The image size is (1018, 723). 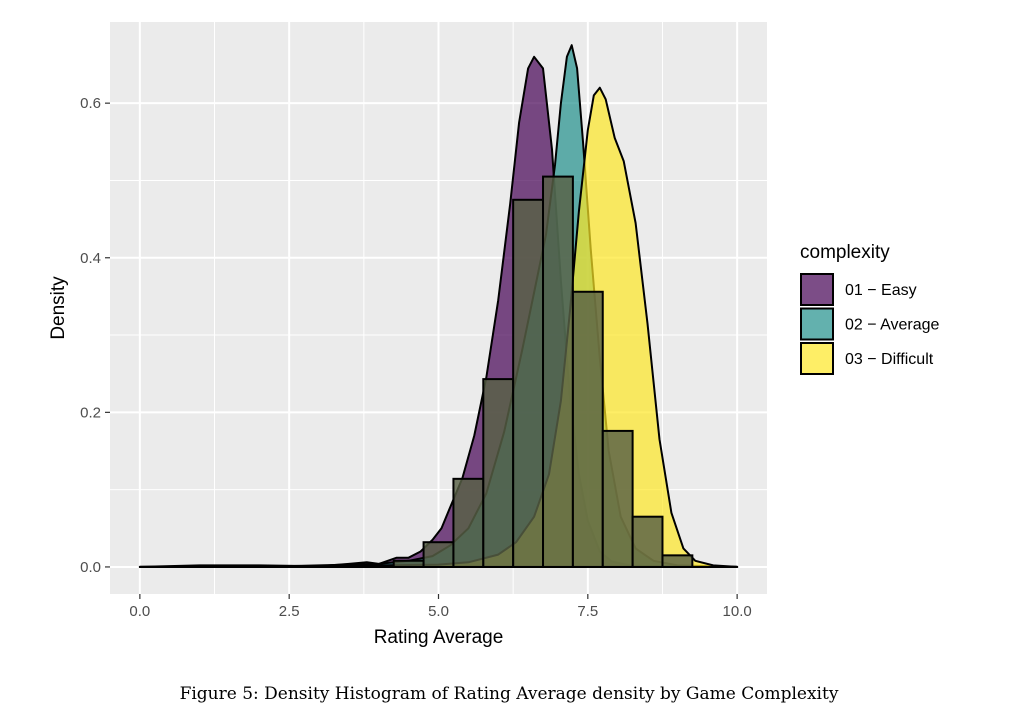 What do you see at coordinates (95, 335) in the screenshot?
I see `y-axis-ticks: 0.0 0.2 0.4 0.6` at bounding box center [95, 335].